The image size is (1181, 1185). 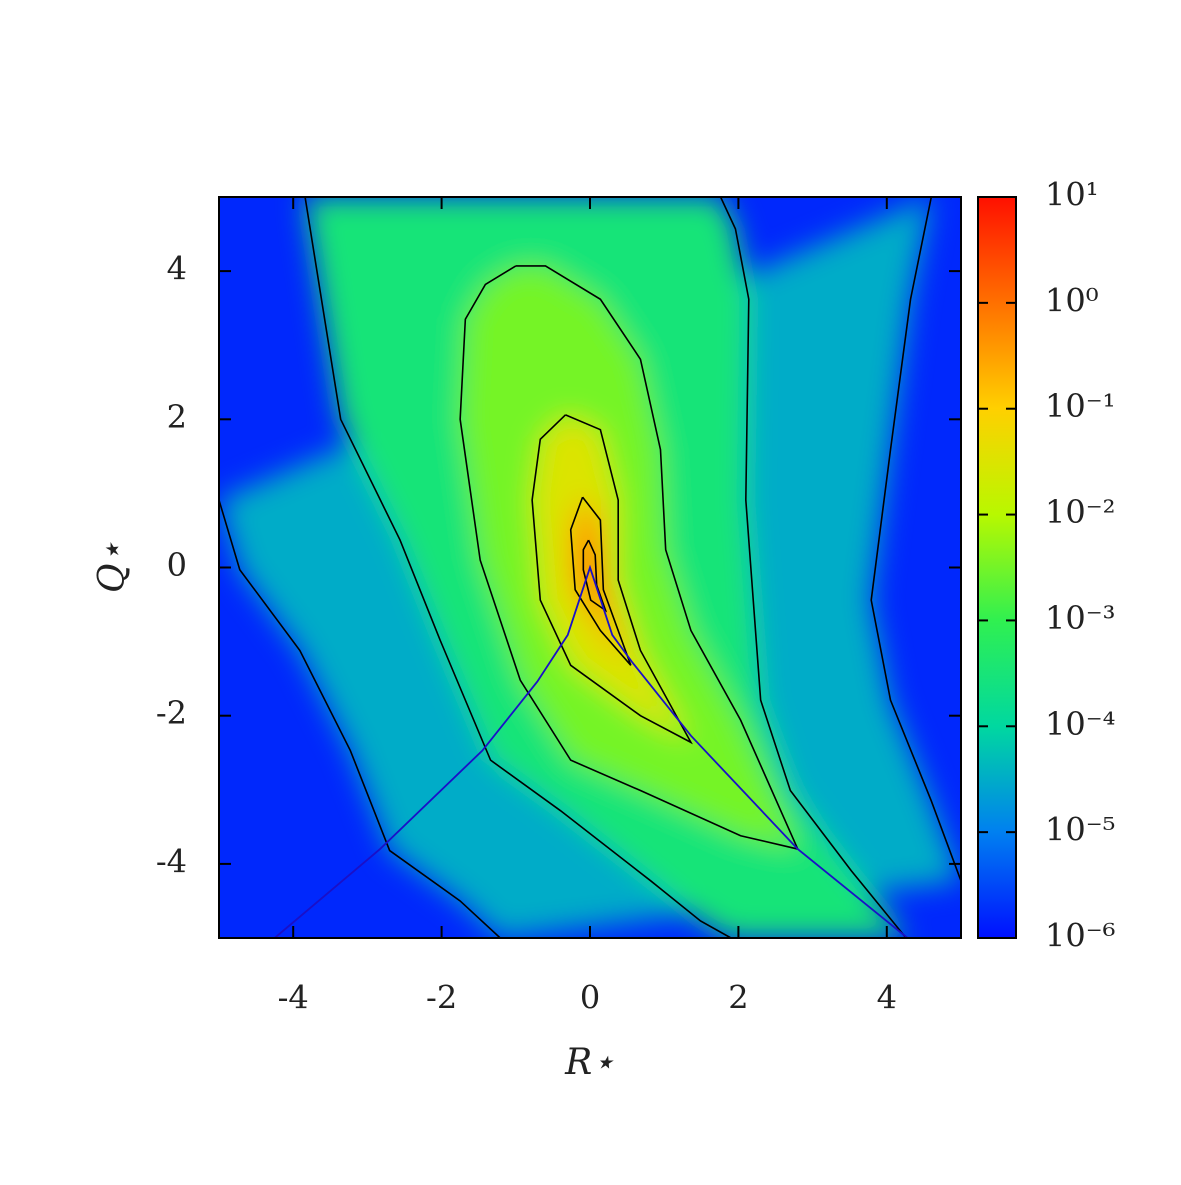 I want to click on colorbar-tick-label: 10⁻², so click(x=1080, y=512).